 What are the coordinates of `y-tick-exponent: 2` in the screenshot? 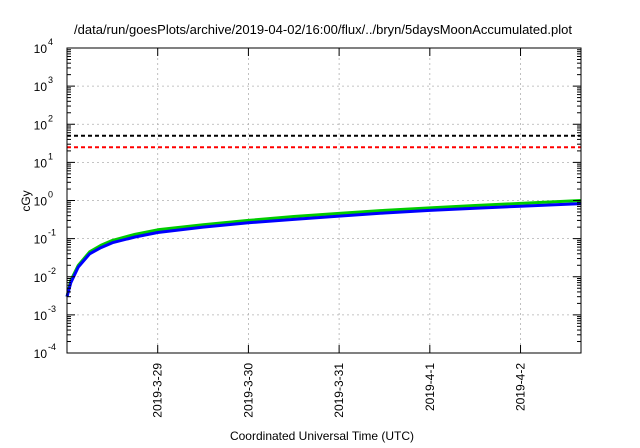 It's located at (50, 118).